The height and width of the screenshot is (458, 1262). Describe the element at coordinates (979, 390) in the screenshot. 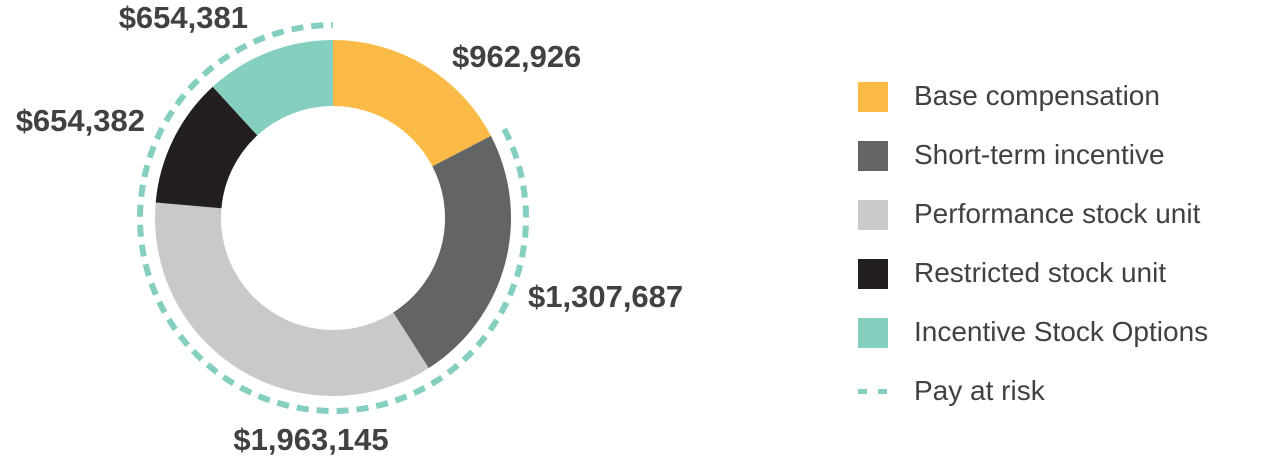

I see `legend-label: Pay at risk` at that location.